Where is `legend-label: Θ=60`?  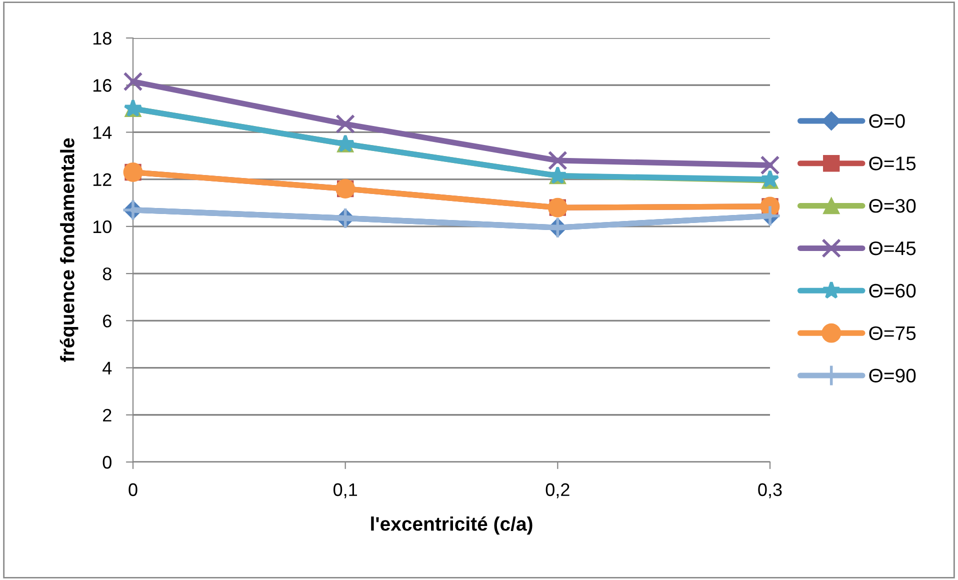 legend-label: Θ=60 is located at coordinates (892, 291).